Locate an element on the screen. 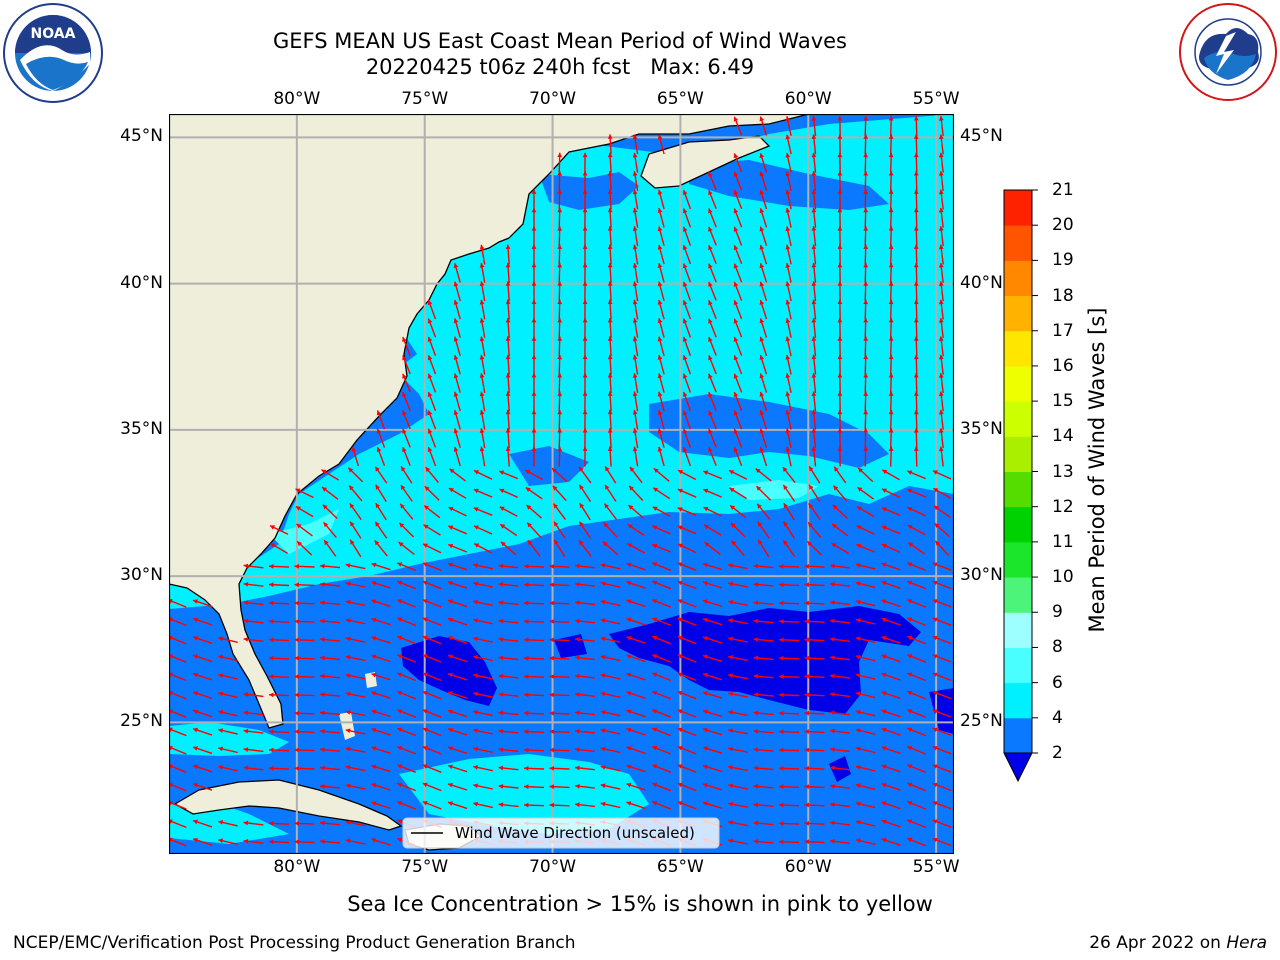 This screenshot has width=1280, height=960. colorbar-segment is located at coordinates (1018, 559).